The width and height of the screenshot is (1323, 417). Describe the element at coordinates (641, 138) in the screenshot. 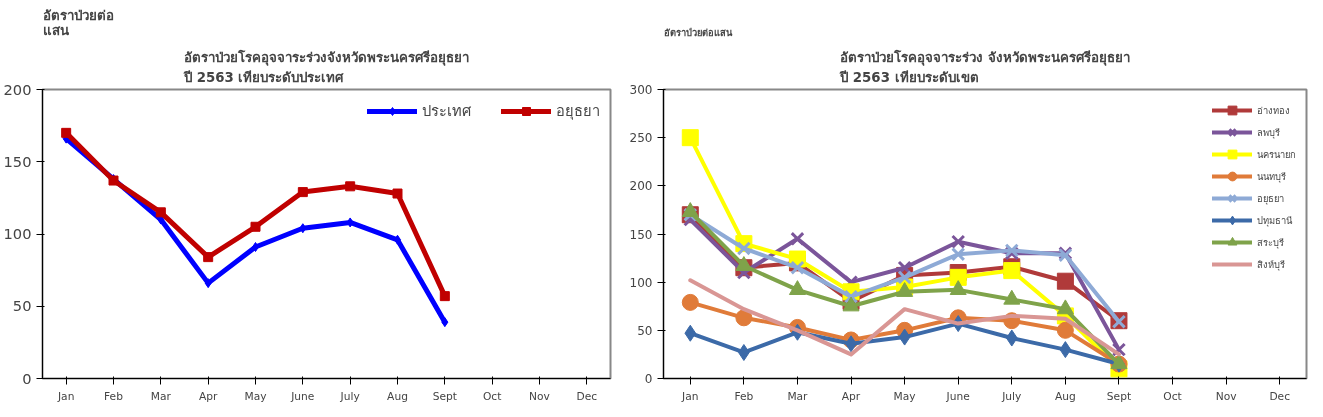

I see `y-tick-label: 250` at that location.